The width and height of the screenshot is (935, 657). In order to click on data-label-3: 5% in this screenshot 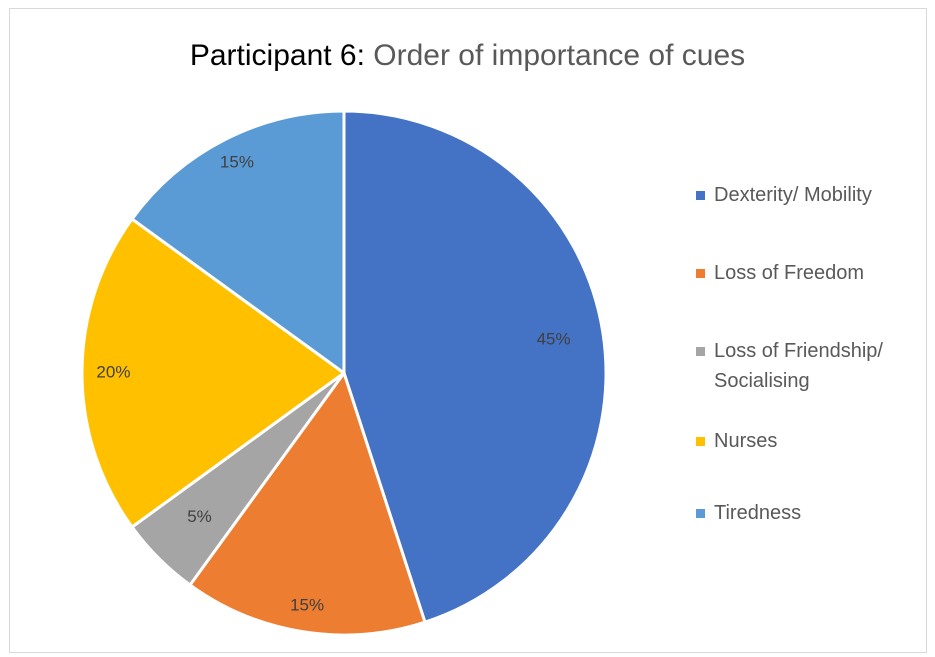, I will do `click(199, 516)`.